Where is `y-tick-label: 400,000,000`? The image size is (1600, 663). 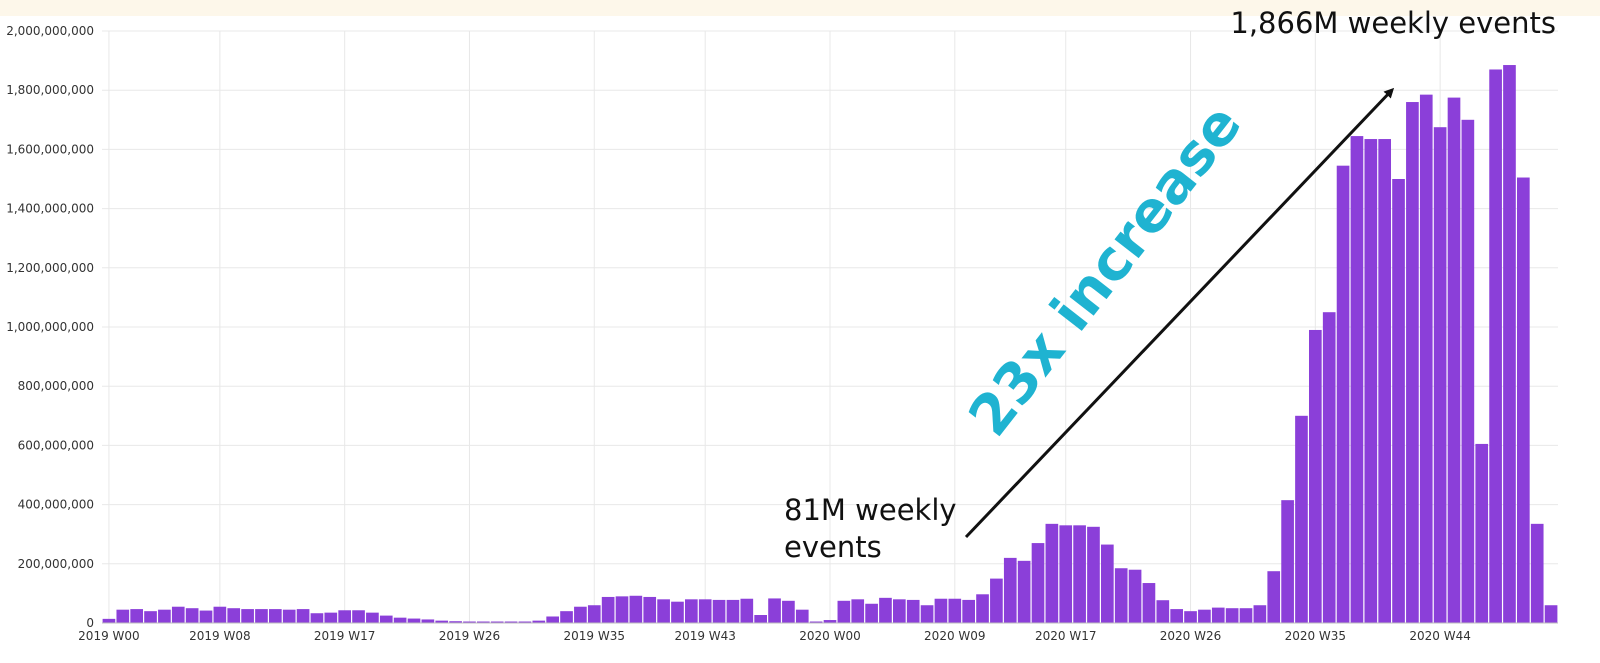
y-tick-label: 400,000,000 is located at coordinates (56, 505).